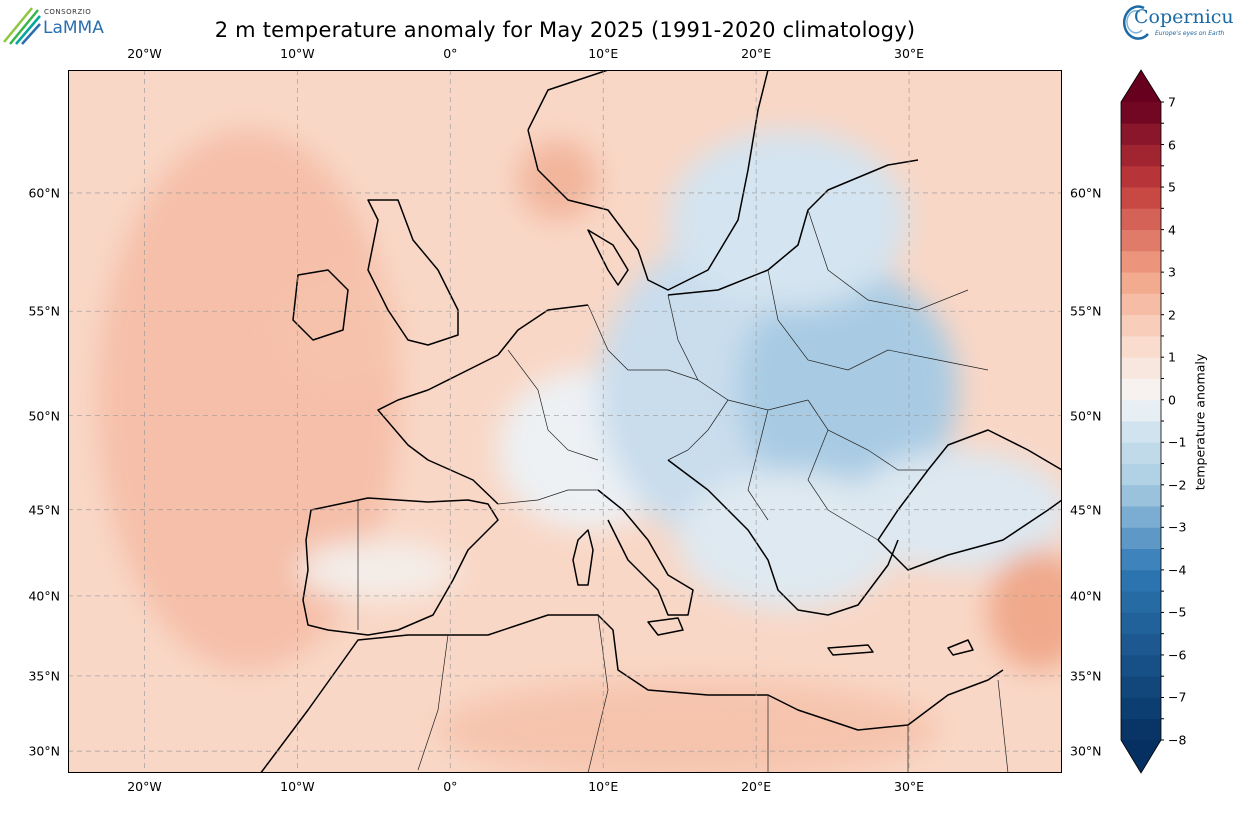 This screenshot has height=820, width=1233. What do you see at coordinates (1141, 86) in the screenshot?
I see `colorbar-max-extend` at bounding box center [1141, 86].